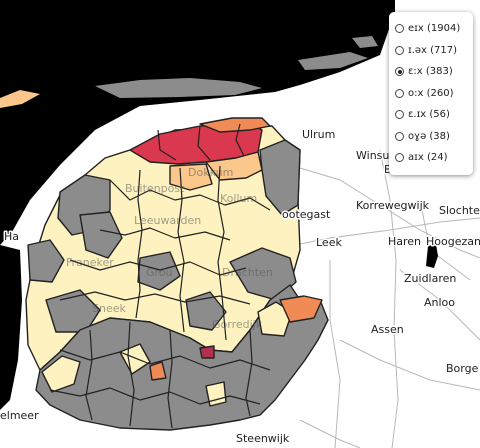  I want to click on legend-option: eɪx (1904), so click(432, 29).